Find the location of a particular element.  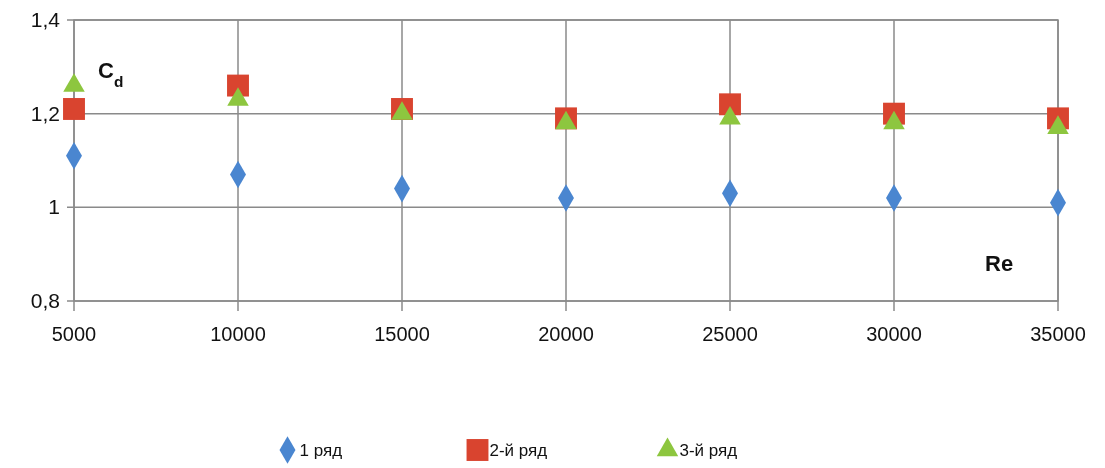

x-tick-label: 20000 is located at coordinates (566, 334).